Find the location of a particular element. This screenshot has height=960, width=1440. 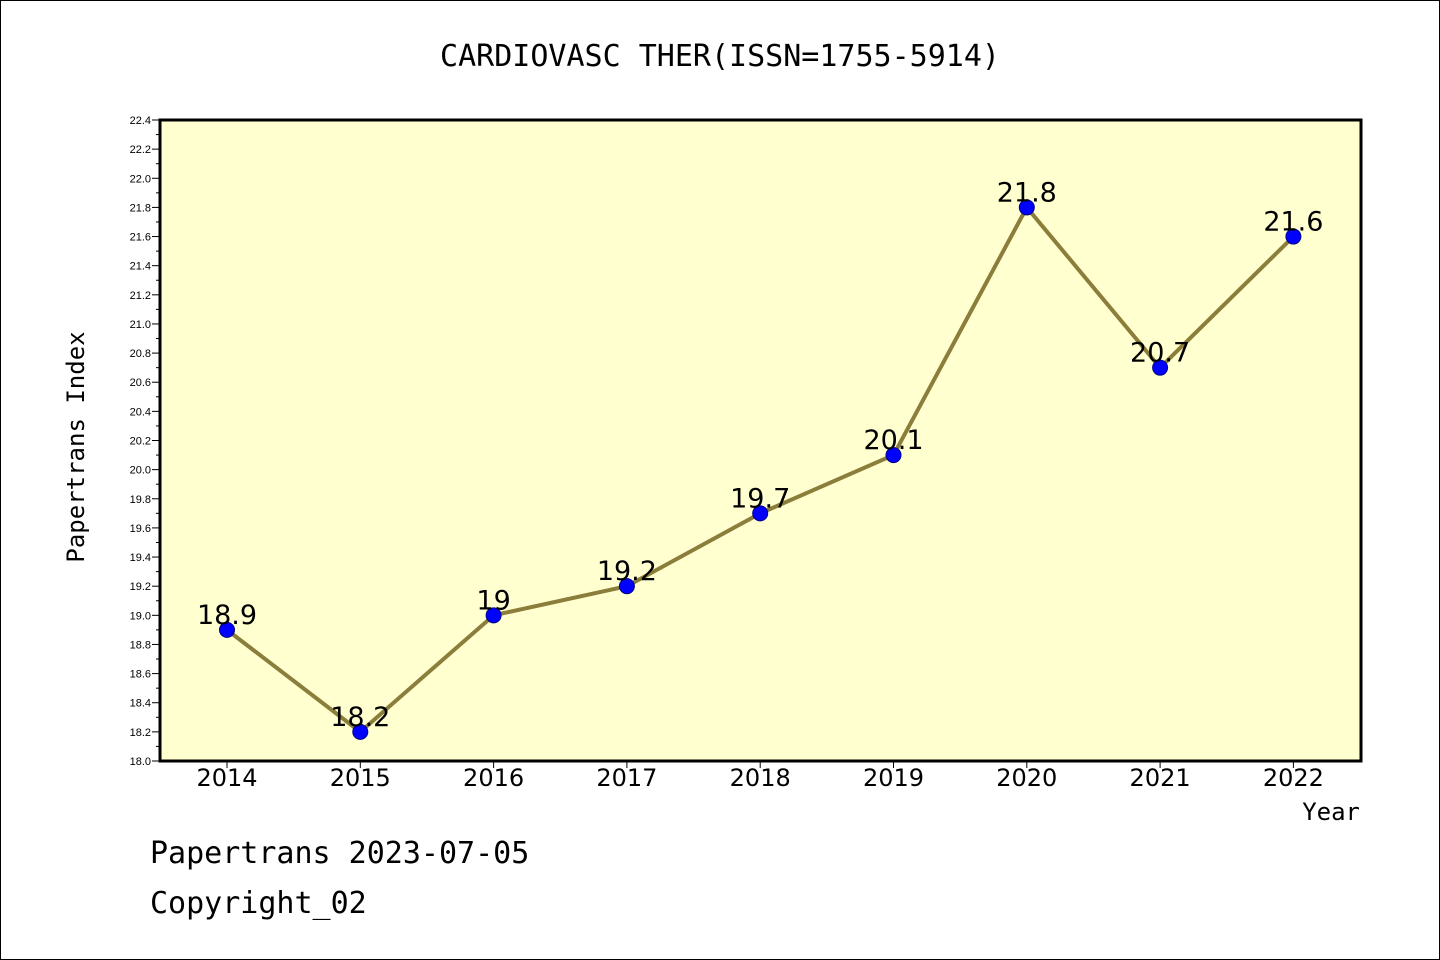

data-label: 19.7 is located at coordinates (760, 498).